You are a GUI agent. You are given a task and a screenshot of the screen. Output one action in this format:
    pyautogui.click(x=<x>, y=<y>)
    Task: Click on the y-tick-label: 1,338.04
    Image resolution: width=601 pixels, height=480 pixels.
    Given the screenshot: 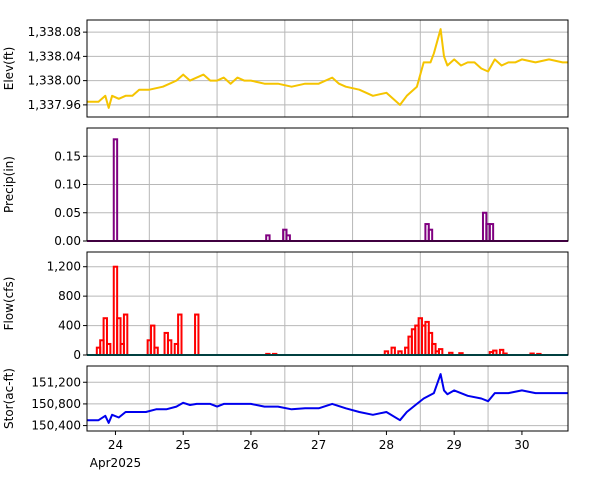 What is the action you would take?
    pyautogui.click(x=54, y=56)
    